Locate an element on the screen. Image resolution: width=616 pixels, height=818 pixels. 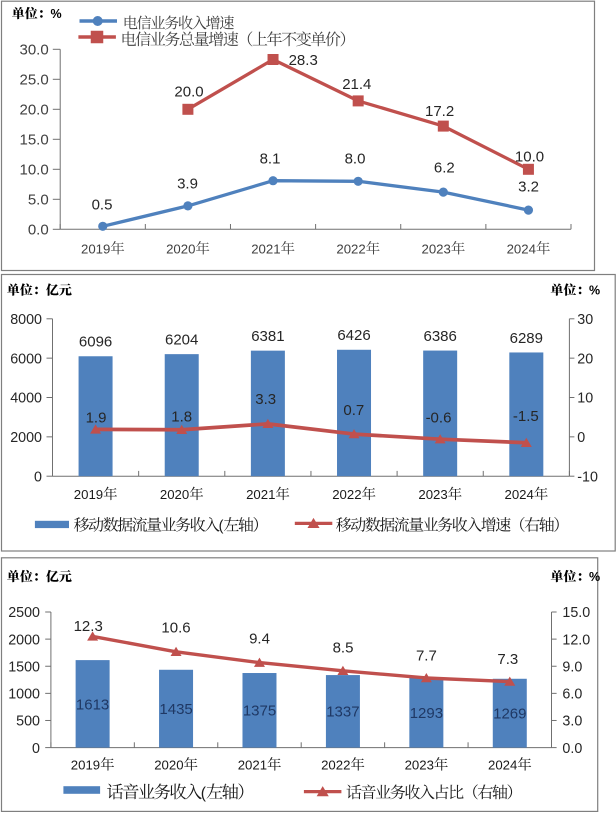
svg-text: 7.7 is located at coordinates (426, 655).